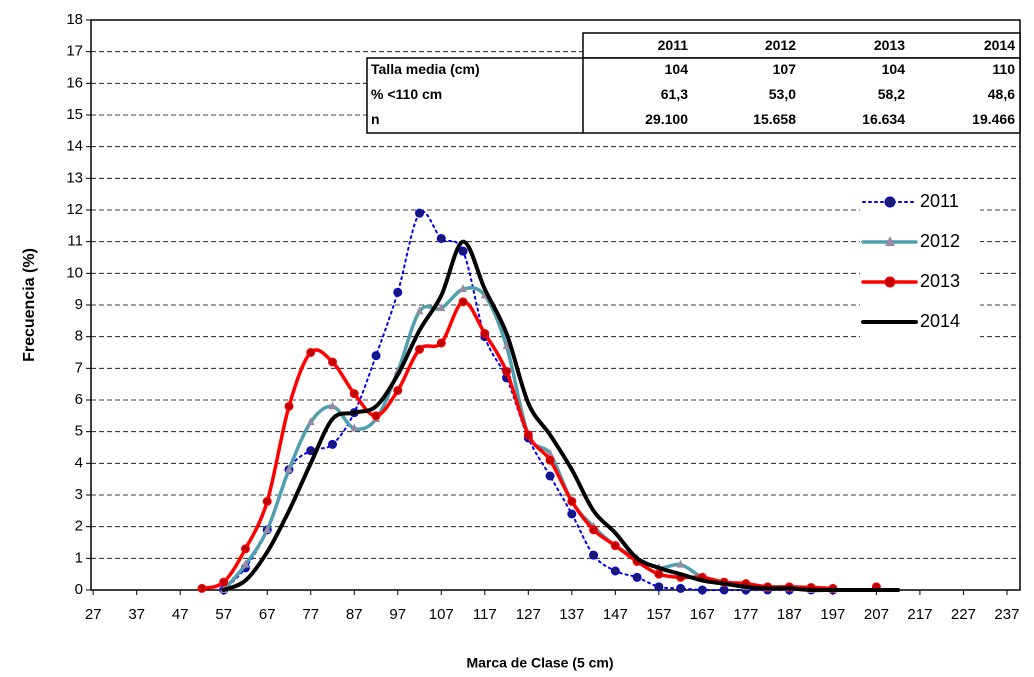  Describe the element at coordinates (780, 45) in the screenshot. I see `table-header: 2012` at that location.